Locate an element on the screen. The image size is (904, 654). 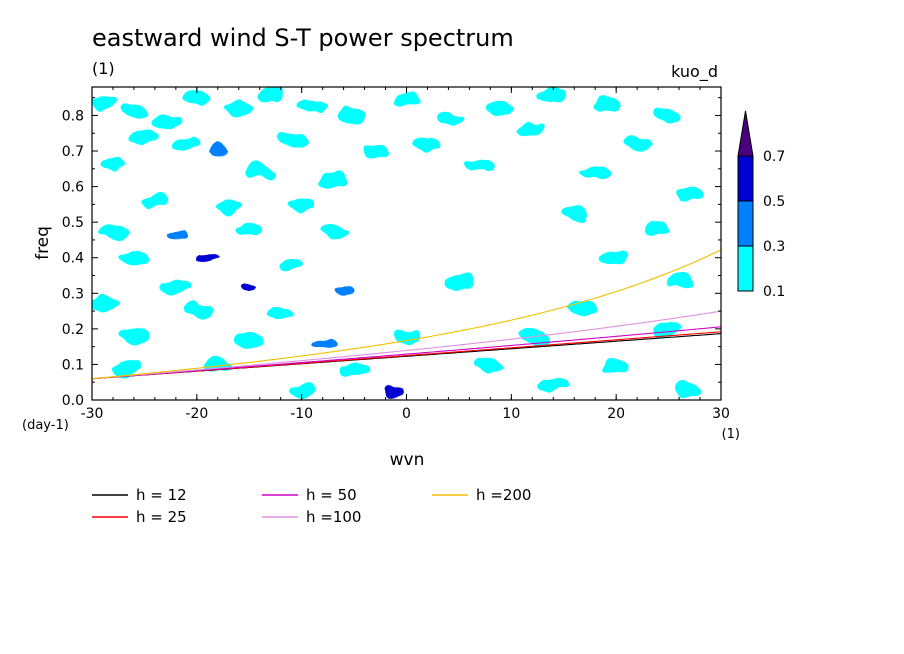
x-tick-label: -30 is located at coordinates (92, 414).